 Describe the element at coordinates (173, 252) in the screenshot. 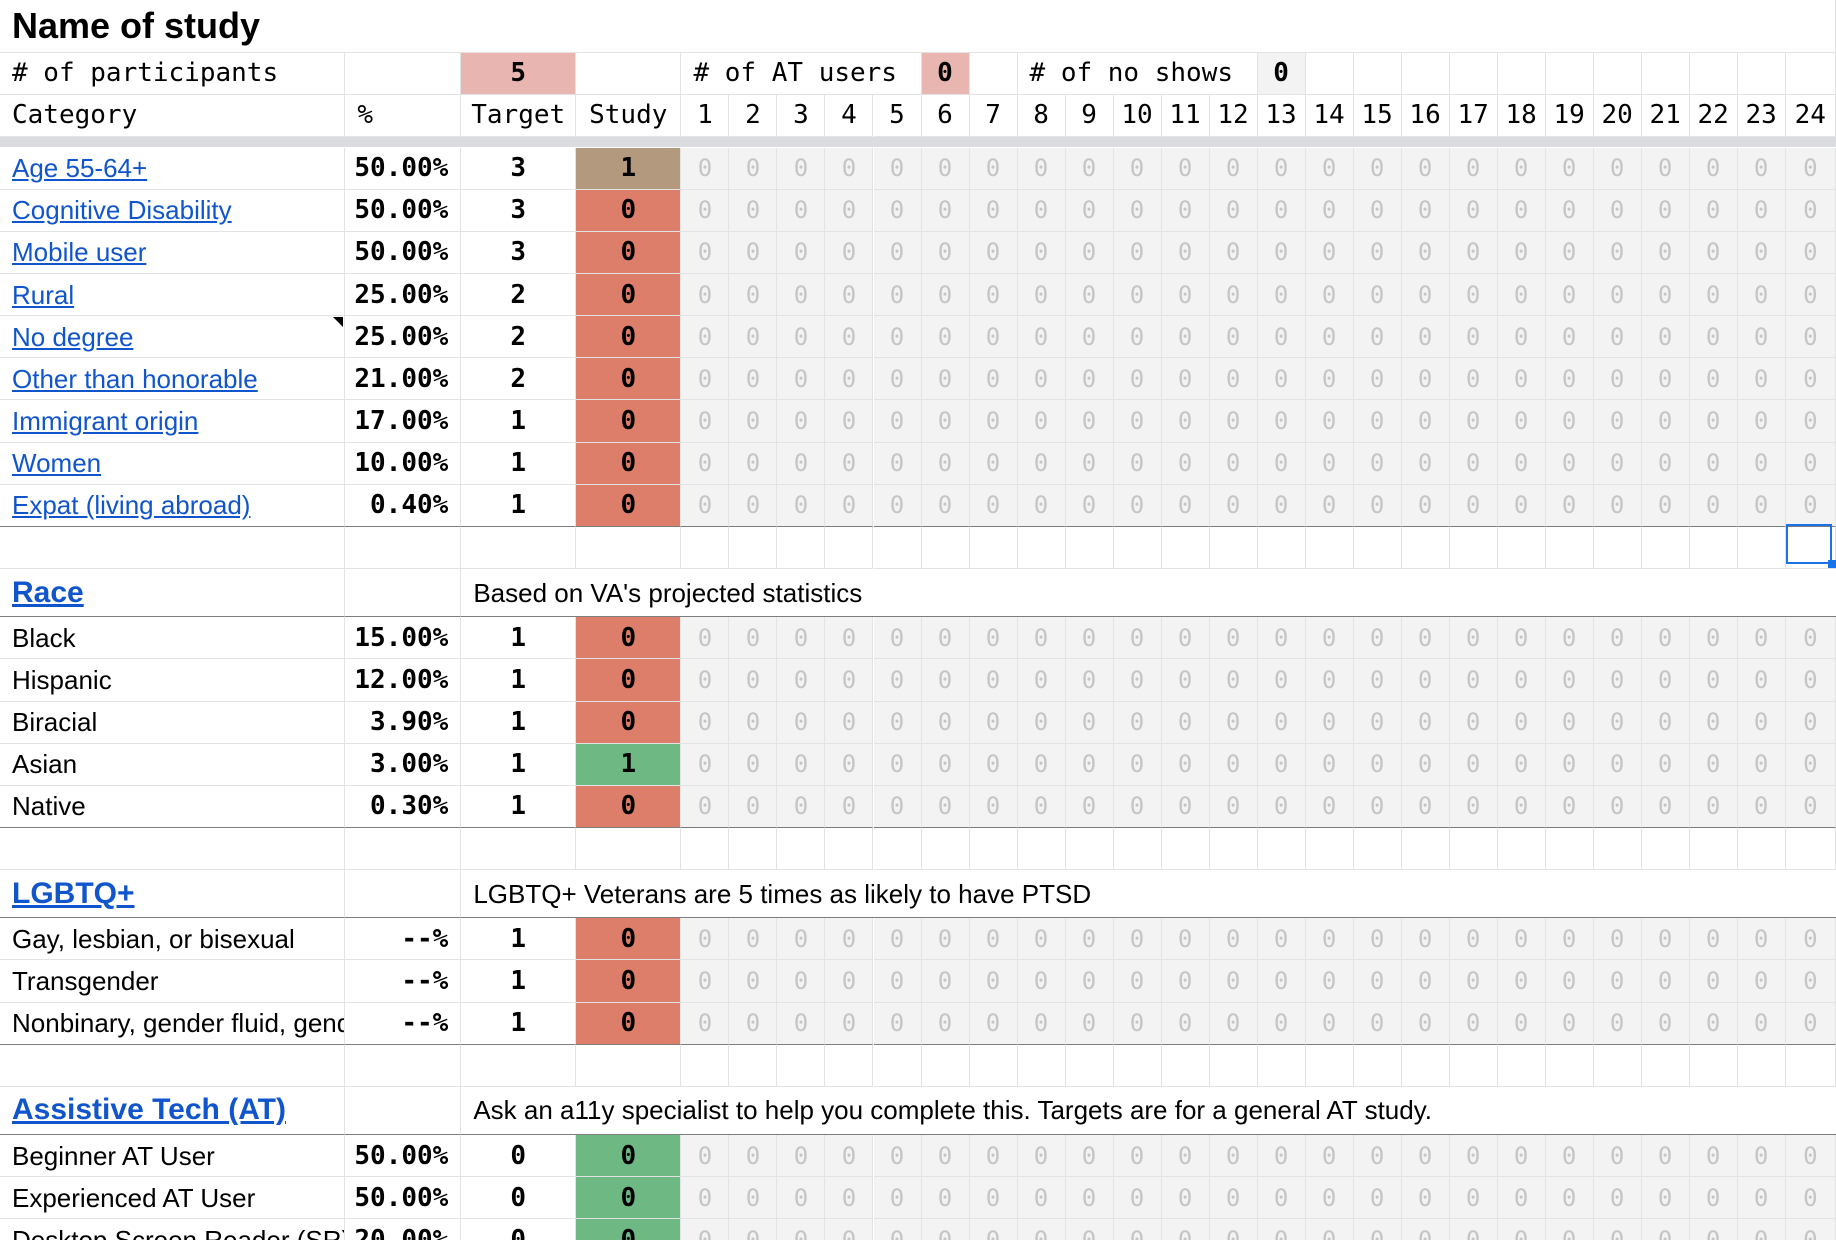

I see `category-label: Mobile user` at that location.